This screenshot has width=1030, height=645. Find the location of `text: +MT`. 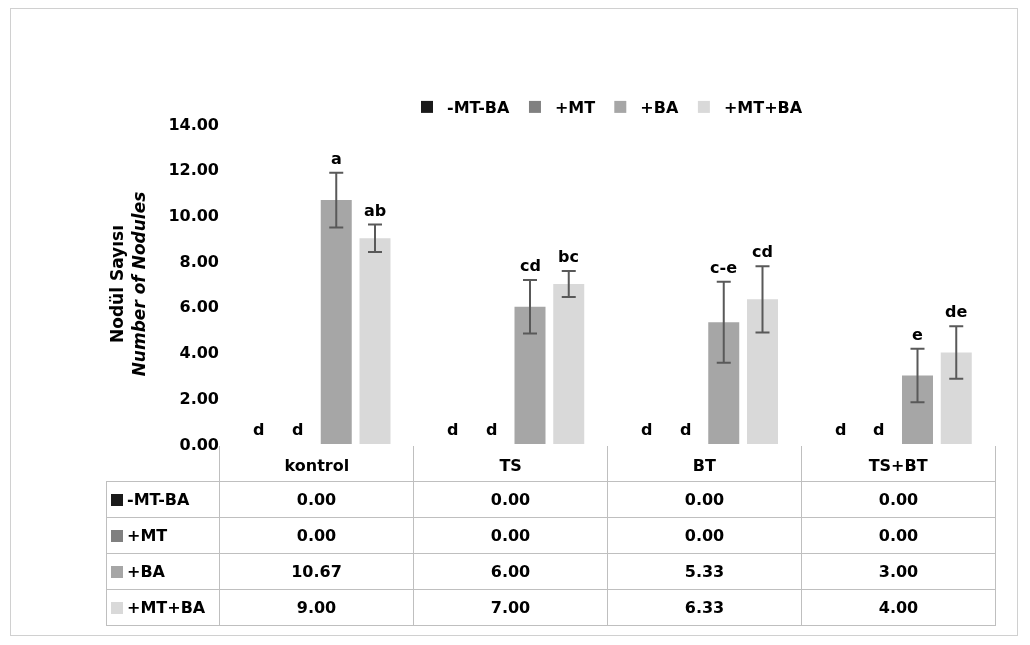

text: +MT is located at coordinates (147, 535).